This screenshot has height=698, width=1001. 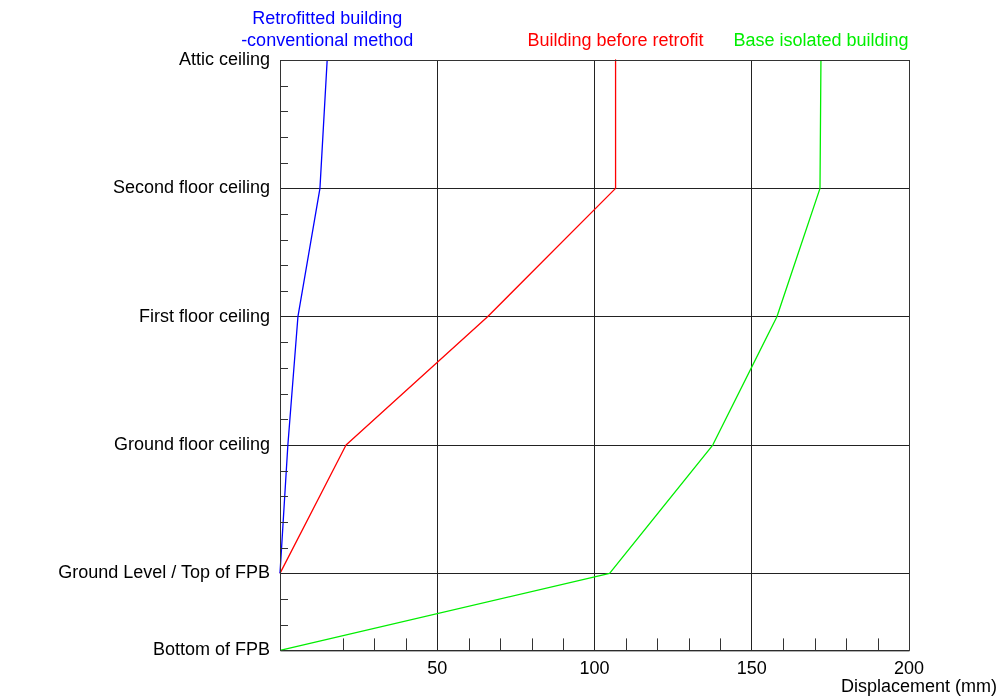 What do you see at coordinates (821, 40) in the screenshot?
I see `series-label: Base isolated building` at bounding box center [821, 40].